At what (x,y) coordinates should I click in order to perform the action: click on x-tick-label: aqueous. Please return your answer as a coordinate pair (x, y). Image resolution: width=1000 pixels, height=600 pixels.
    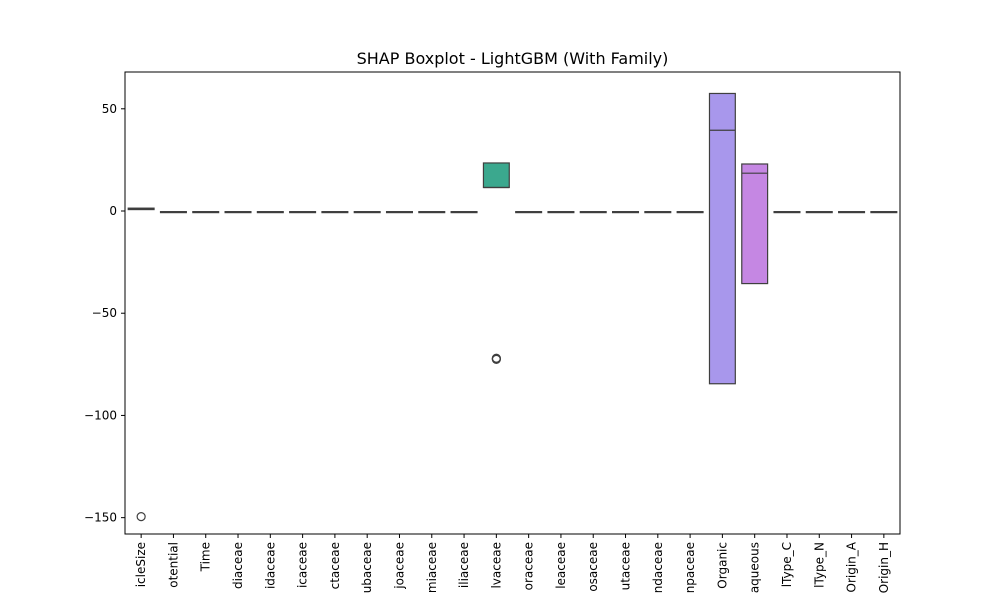
    Looking at the image, I should click on (755, 567).